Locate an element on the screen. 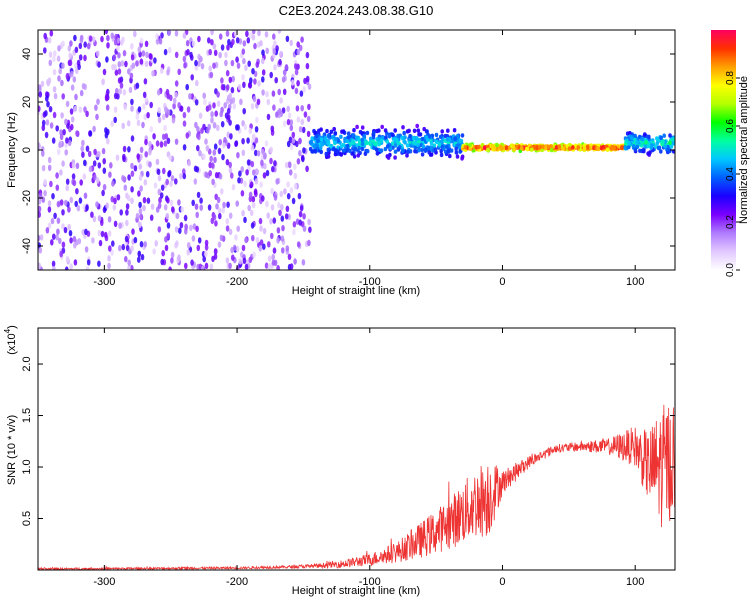  colorbar-tick-label: 0.8 is located at coordinates (730, 78).